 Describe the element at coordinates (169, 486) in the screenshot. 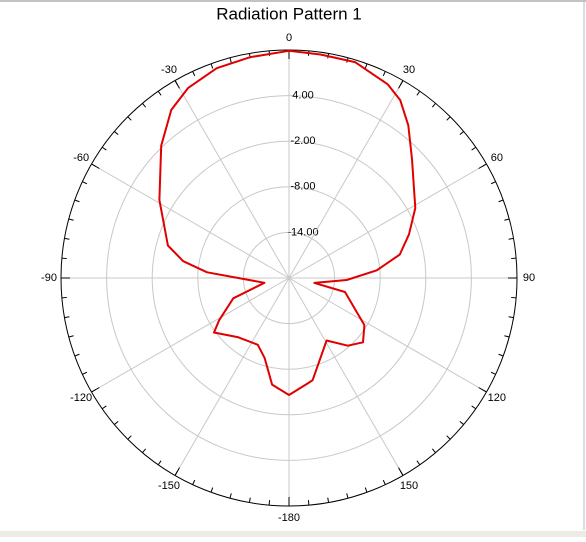

I see `theta-tick-label: -150` at that location.